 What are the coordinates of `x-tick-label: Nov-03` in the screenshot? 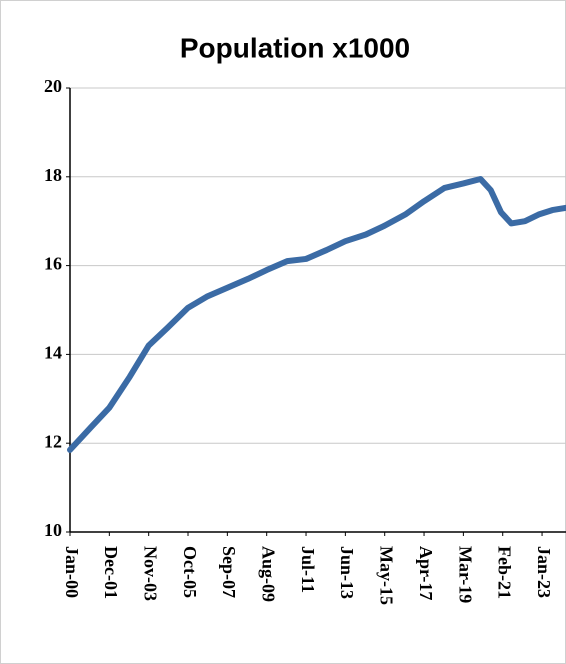 It's located at (151, 573).